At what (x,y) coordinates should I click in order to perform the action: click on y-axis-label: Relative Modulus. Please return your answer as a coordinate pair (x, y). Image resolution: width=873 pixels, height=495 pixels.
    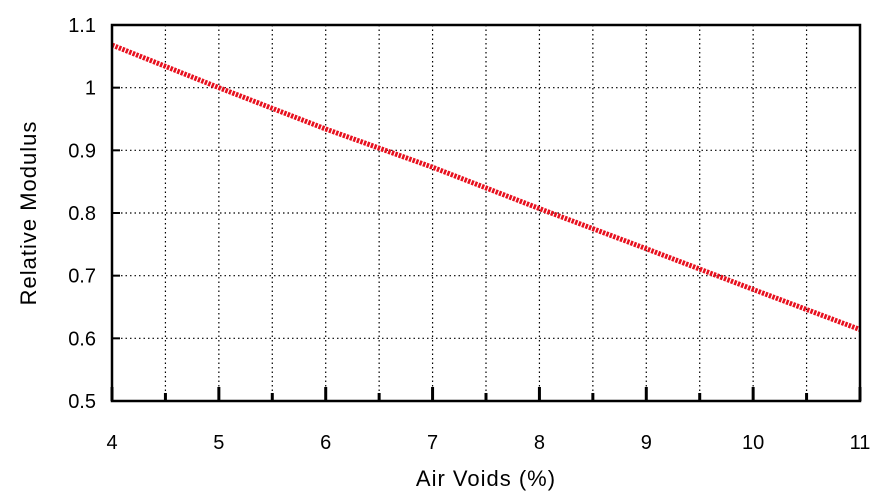
    Looking at the image, I should click on (28, 213).